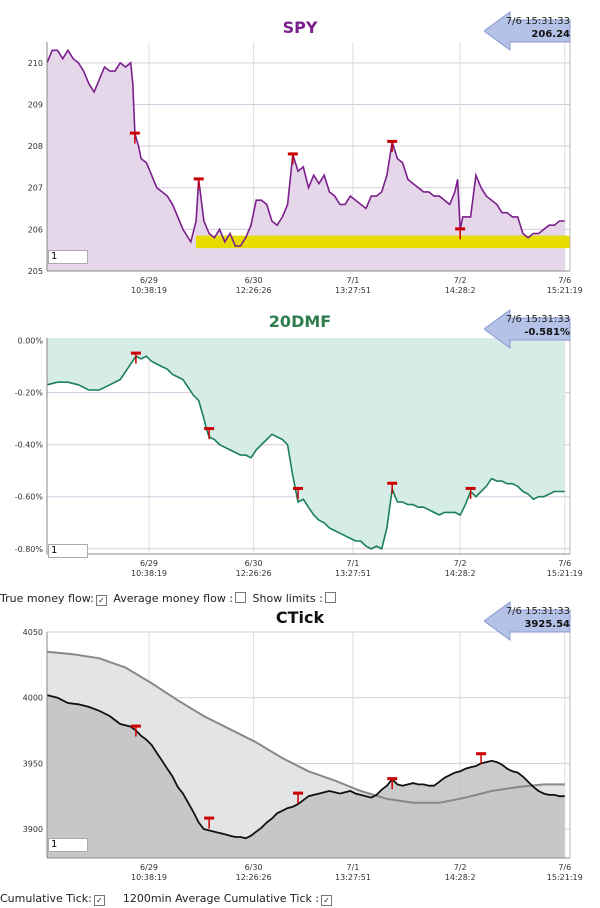  Describe the element at coordinates (254, 280) in the screenshot. I see `spy-x-tick-date: 6/30` at that location.